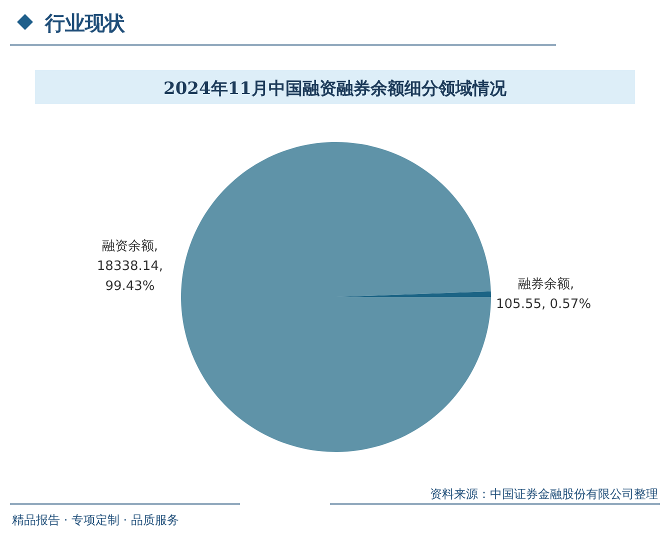  I want to click on text: 精品报告 · 专项定制 · 品质服务, so click(95, 520).